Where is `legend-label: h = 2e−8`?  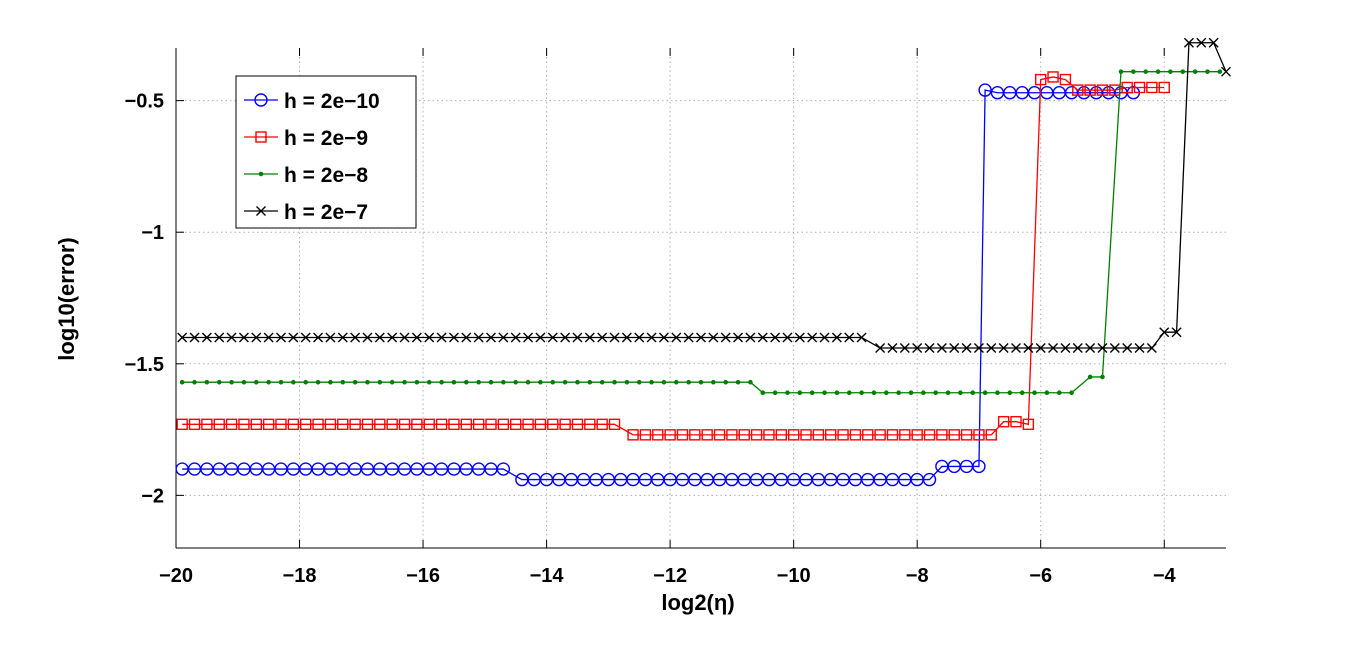 legend-label: h = 2e−8 is located at coordinates (326, 175).